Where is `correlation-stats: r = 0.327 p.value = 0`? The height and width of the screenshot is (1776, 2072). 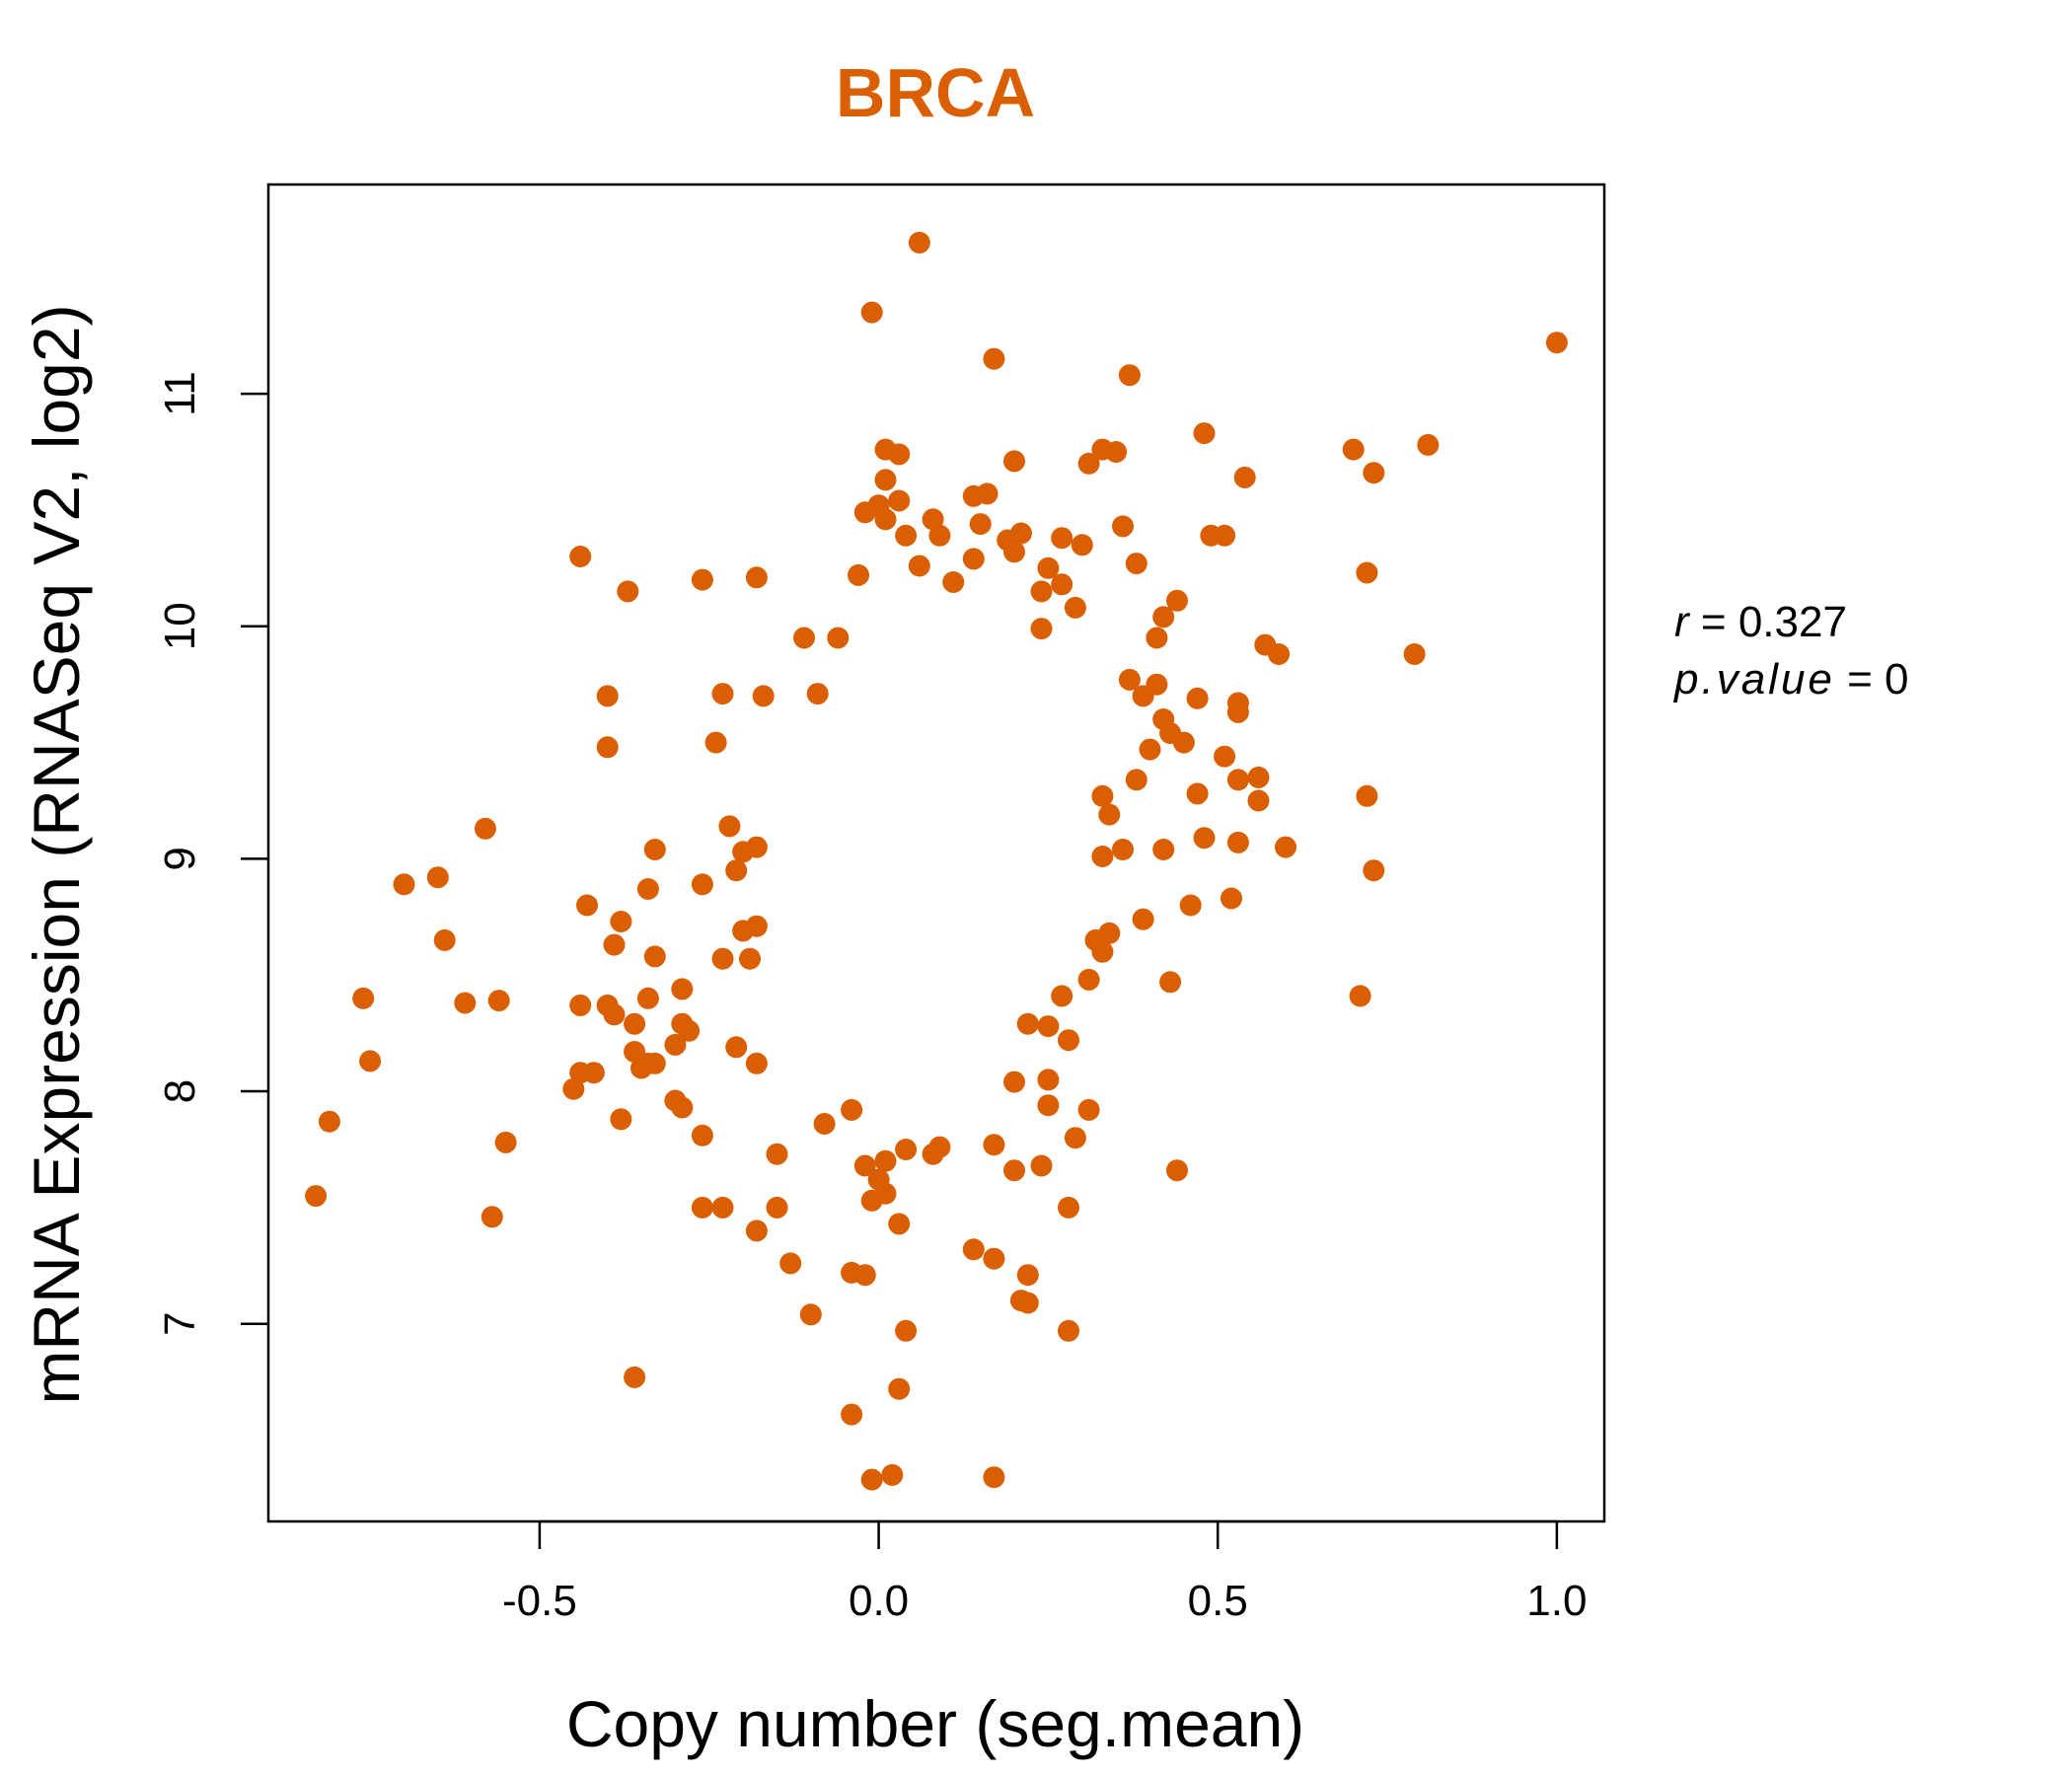
correlation-stats: r = 0.327 p.value = 0 is located at coordinates (1791, 651).